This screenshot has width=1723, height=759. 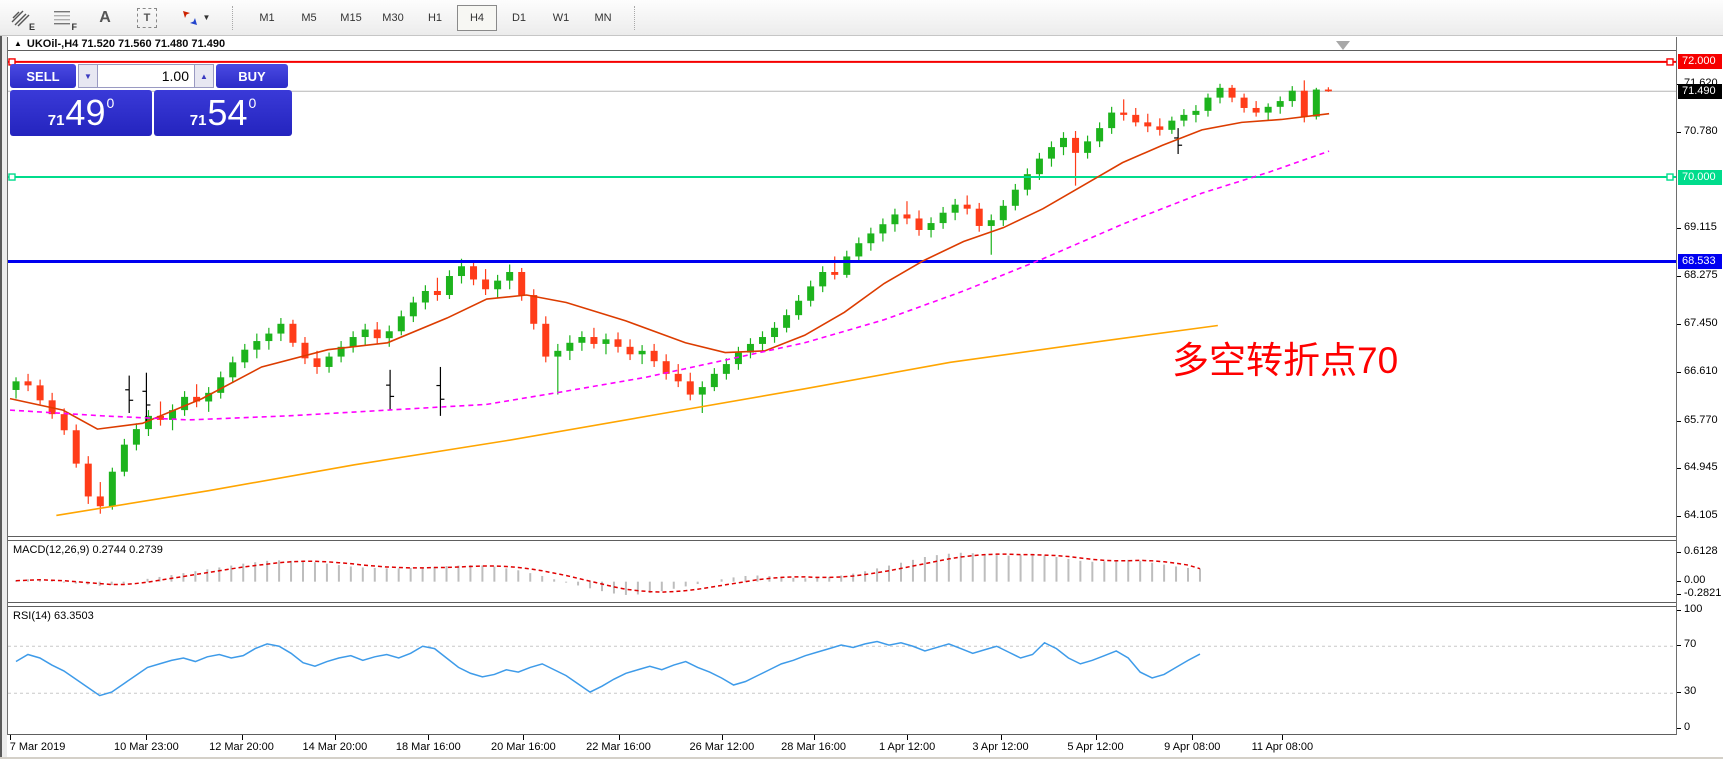 What do you see at coordinates (428, 747) in the screenshot?
I see `time-tick-label: 18 Mar 16:00` at bounding box center [428, 747].